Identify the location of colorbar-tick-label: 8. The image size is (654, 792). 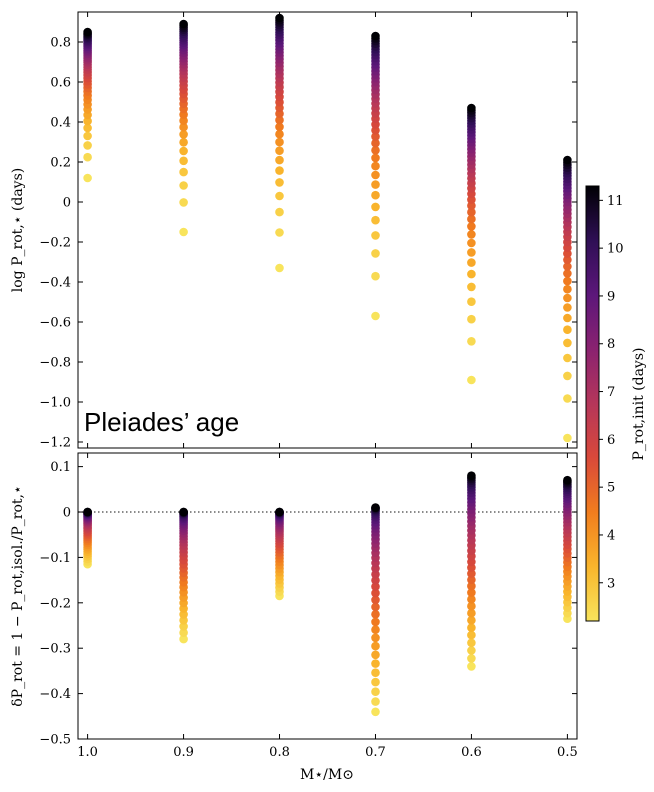
(611, 344).